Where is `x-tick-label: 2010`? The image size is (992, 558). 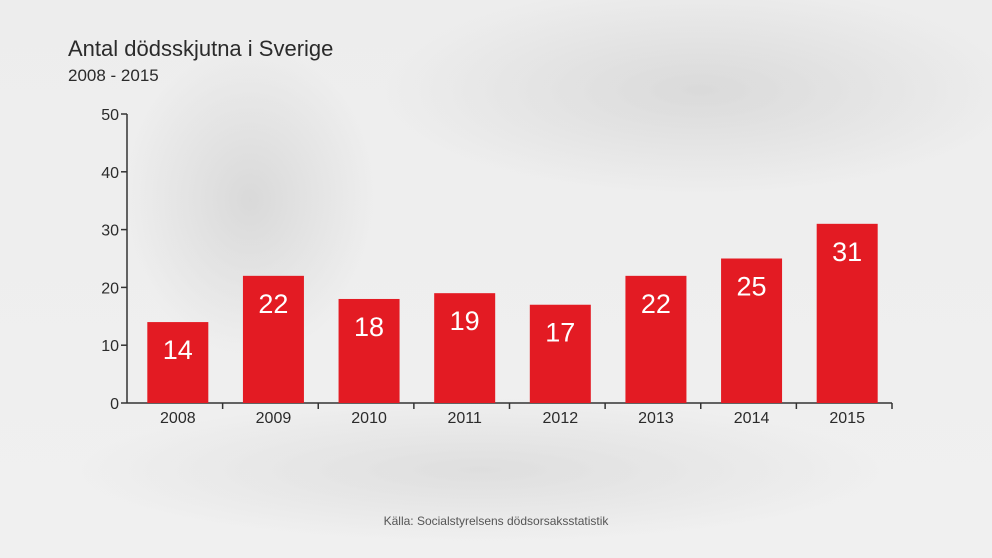
x-tick-label: 2010 is located at coordinates (369, 418).